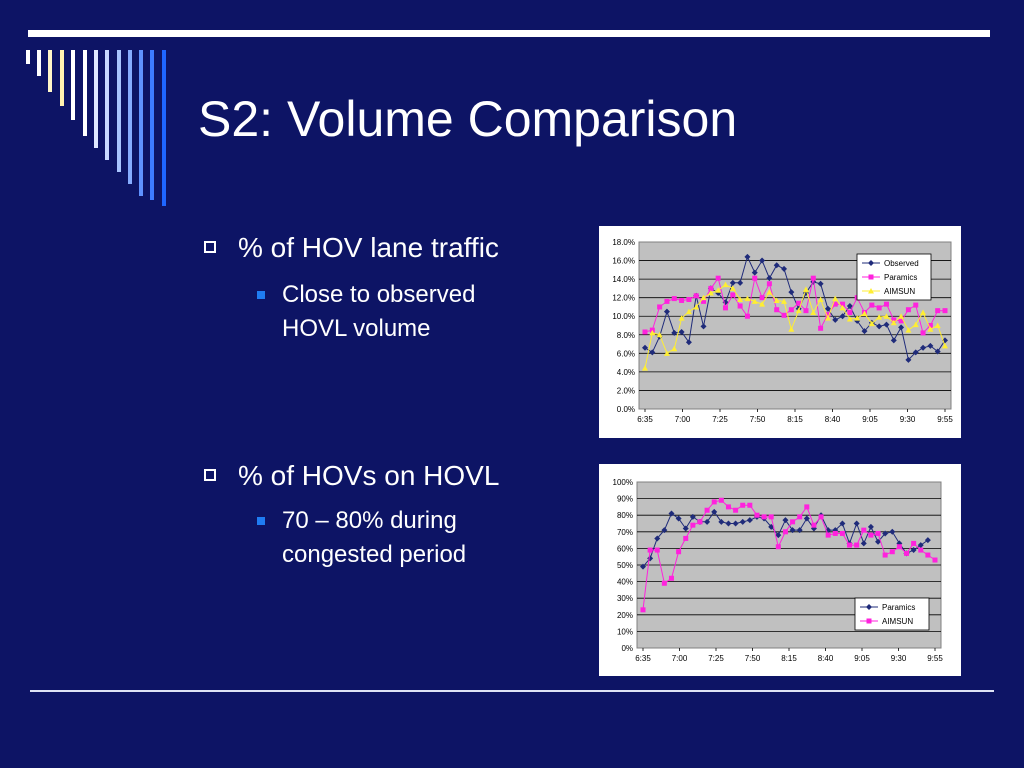  Describe the element at coordinates (623, 482) in the screenshot. I see `y-tick-label: 100%` at that location.